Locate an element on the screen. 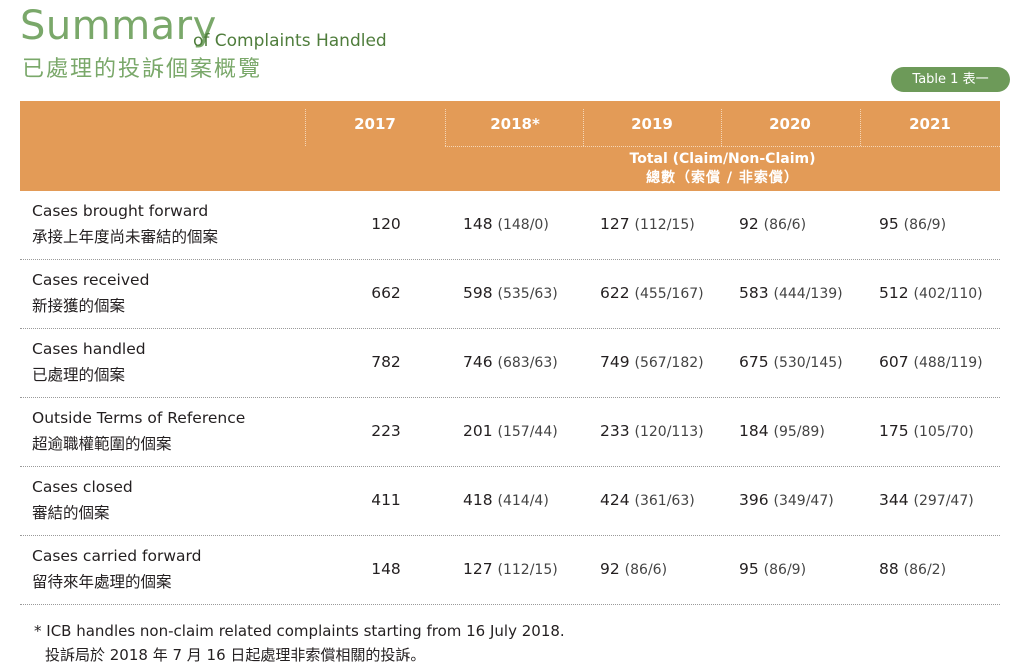  cell-breakdown: (105/70) is located at coordinates (943, 432).